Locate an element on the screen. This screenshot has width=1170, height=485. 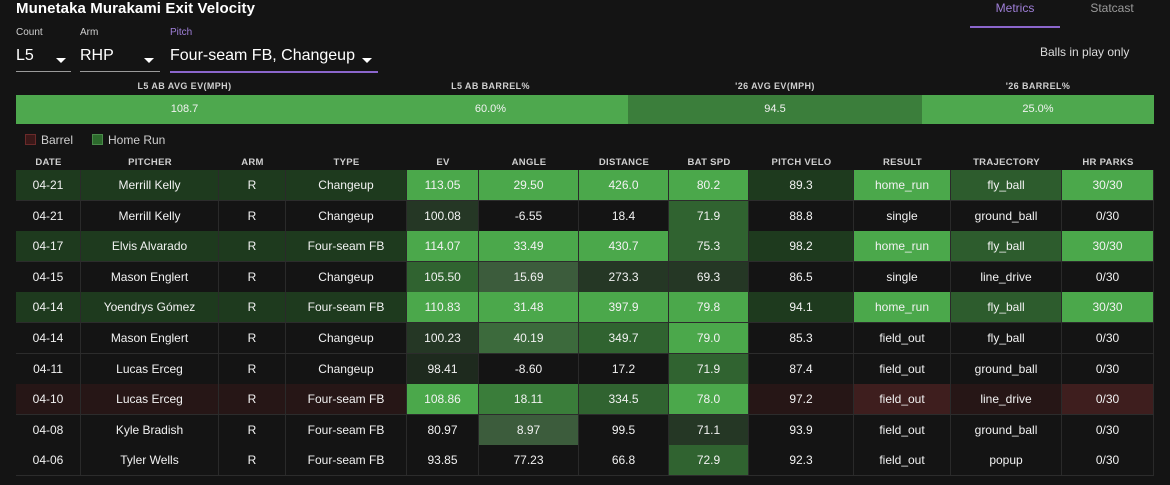
pitch-velo-cell: 88.8 is located at coordinates (801, 215).